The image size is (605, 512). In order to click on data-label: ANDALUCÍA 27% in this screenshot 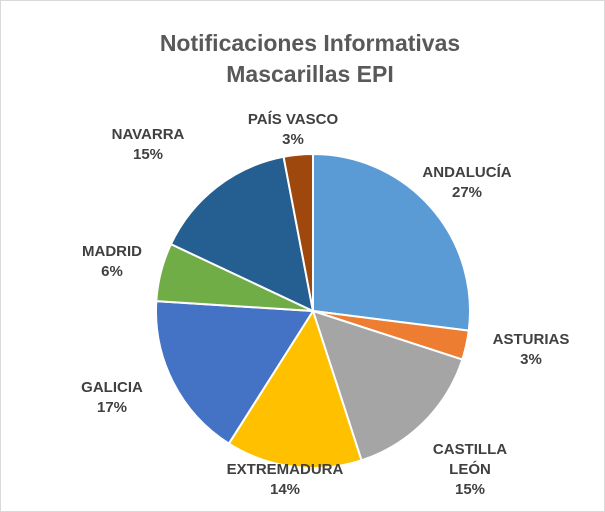, I will do `click(466, 183)`.